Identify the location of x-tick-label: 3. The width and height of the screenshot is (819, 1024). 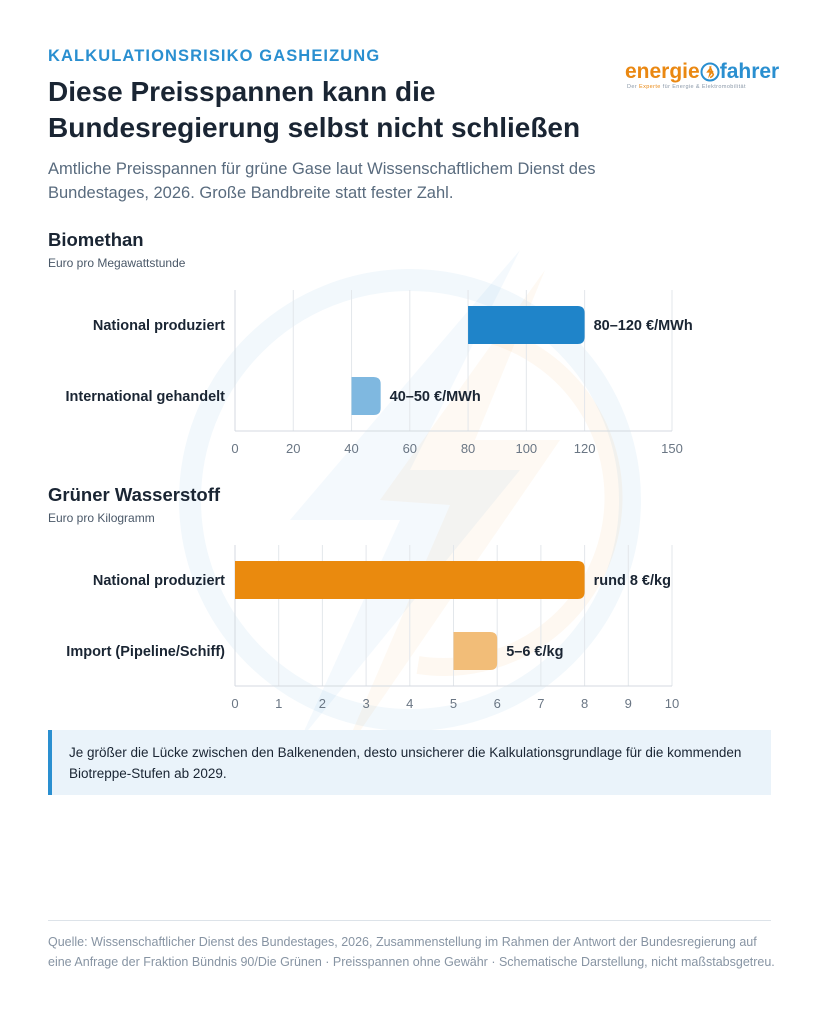
(365, 703).